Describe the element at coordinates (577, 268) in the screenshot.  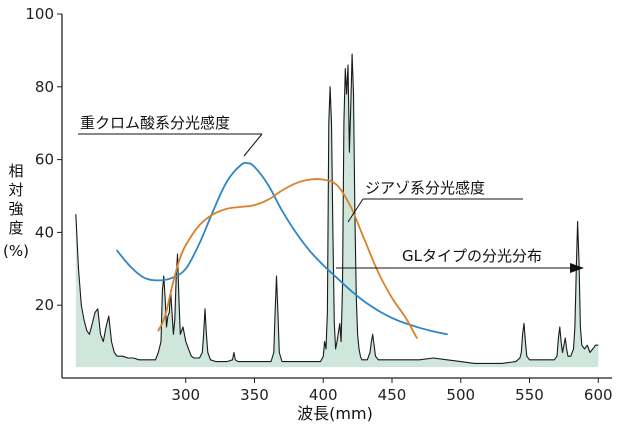
I see `annotation-gl-type-arrowhead` at that location.